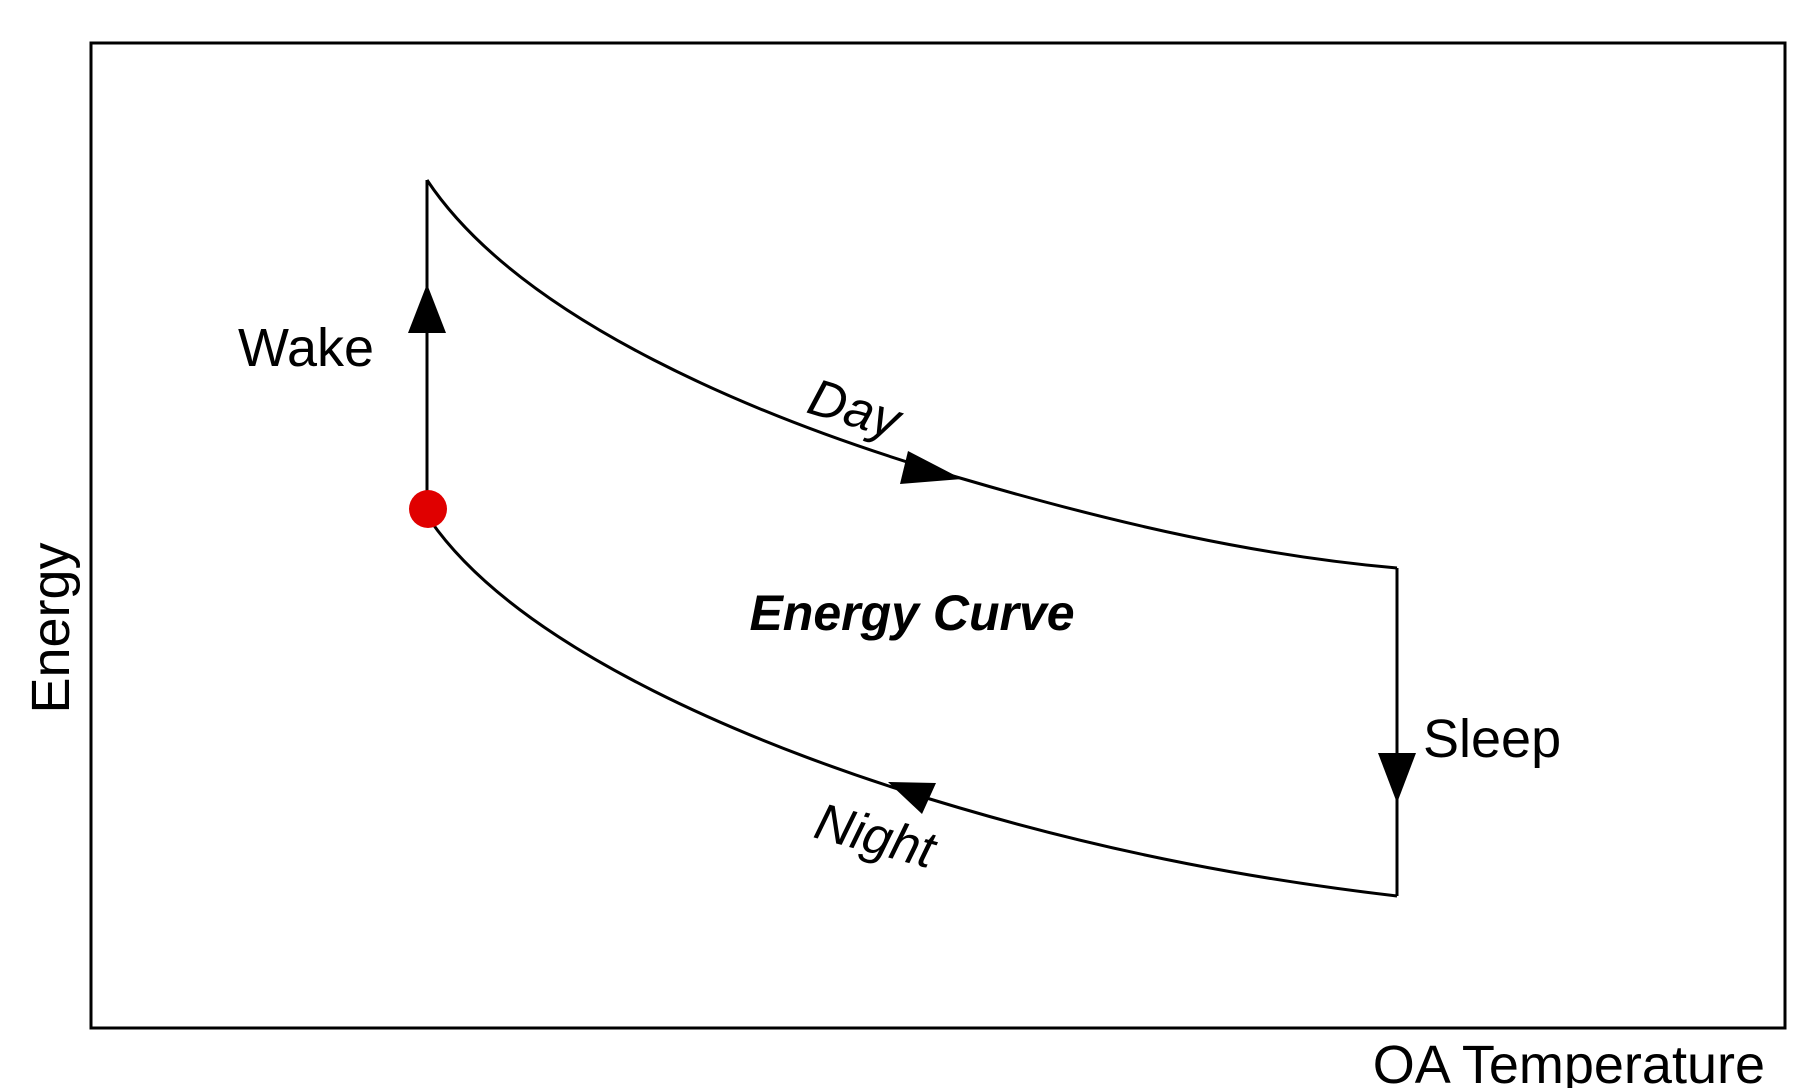 The height and width of the screenshot is (1088, 1817). Describe the element at coordinates (1492, 739) in the screenshot. I see `sleep-label: Sleep` at that location.